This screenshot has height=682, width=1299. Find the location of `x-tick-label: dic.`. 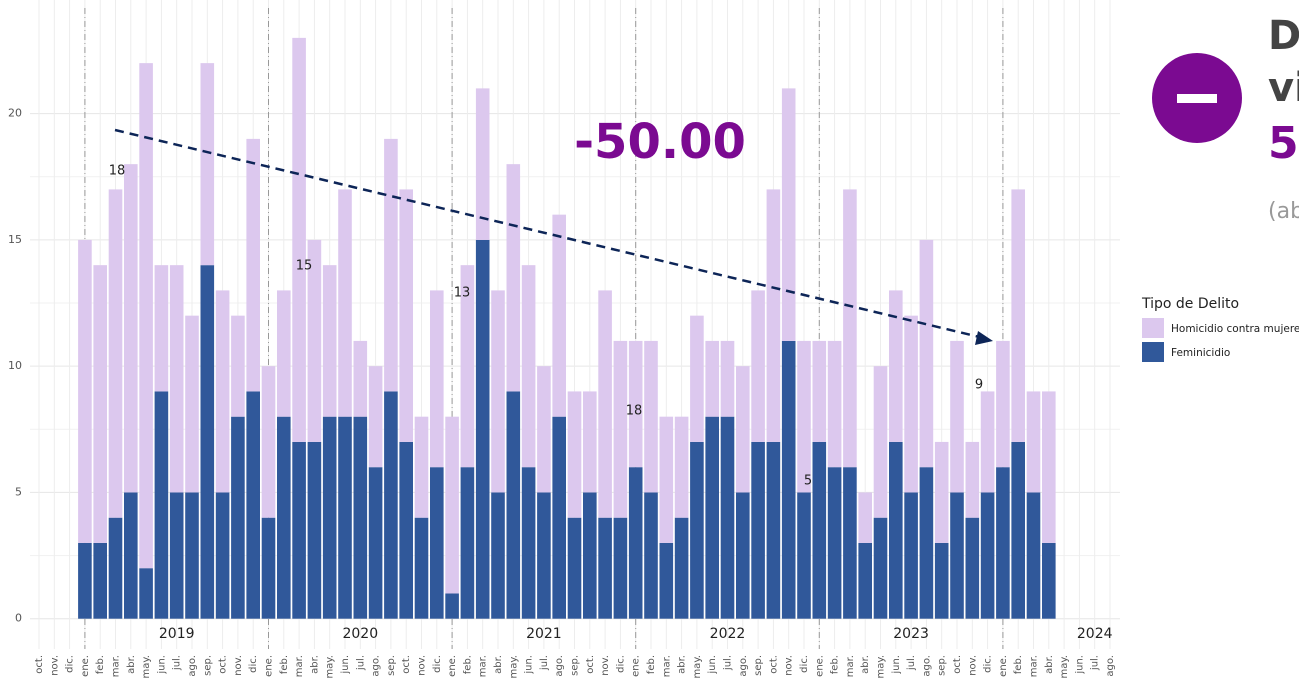

x-tick-label: dic. is located at coordinates (70, 664).